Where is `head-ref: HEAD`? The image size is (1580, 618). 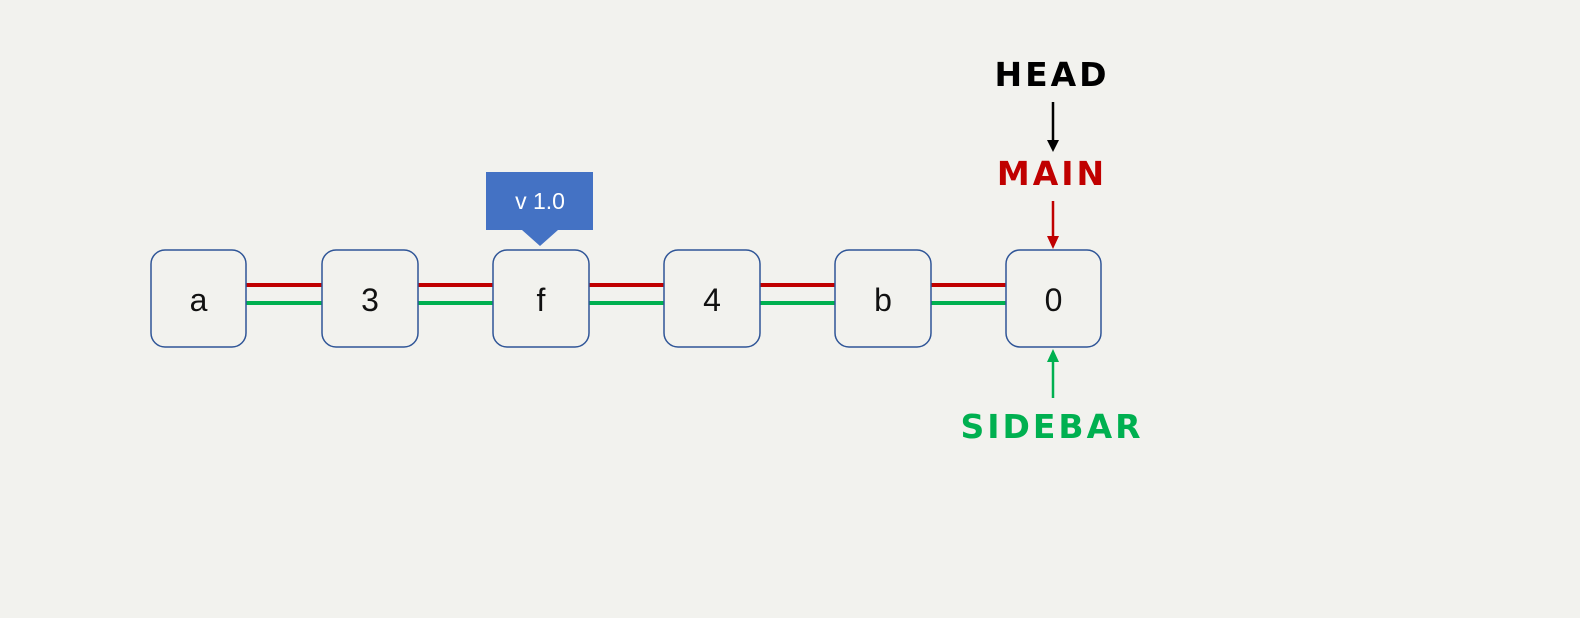
head-ref: HEAD is located at coordinates (1051, 74).